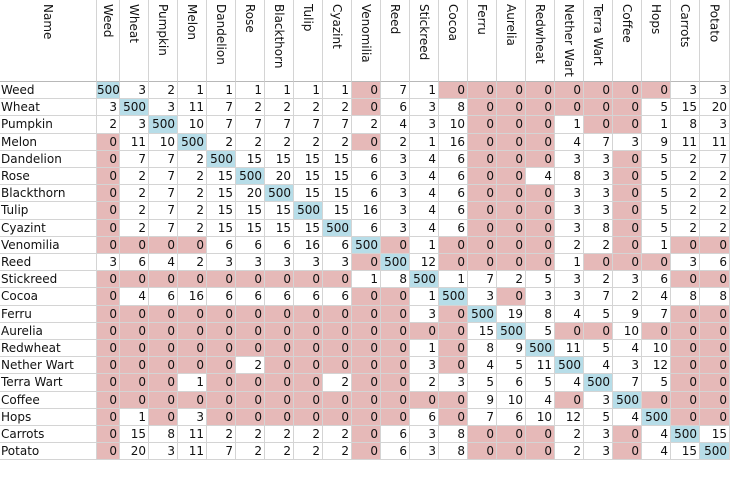  Describe the element at coordinates (192, 452) in the screenshot. I see `data-cell: 11` at that location.